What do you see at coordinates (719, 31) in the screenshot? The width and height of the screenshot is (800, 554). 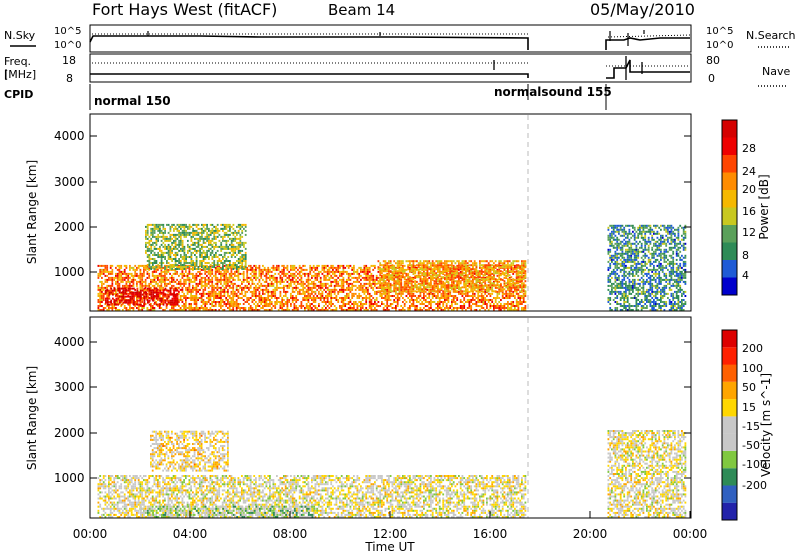 I see `nsearch-tick-top: 10^5` at bounding box center [719, 31].